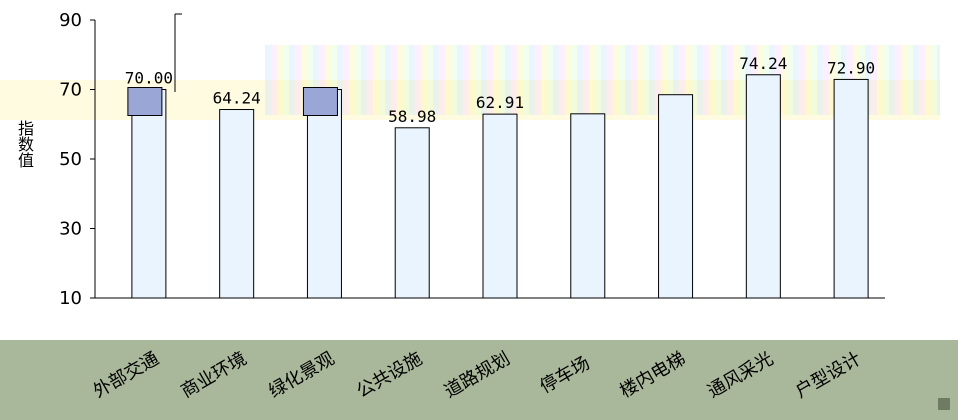 Image resolution: width=958 pixels, height=420 pixels. Describe the element at coordinates (652, 375) in the screenshot. I see `category-label: 楼内电梯` at that location.